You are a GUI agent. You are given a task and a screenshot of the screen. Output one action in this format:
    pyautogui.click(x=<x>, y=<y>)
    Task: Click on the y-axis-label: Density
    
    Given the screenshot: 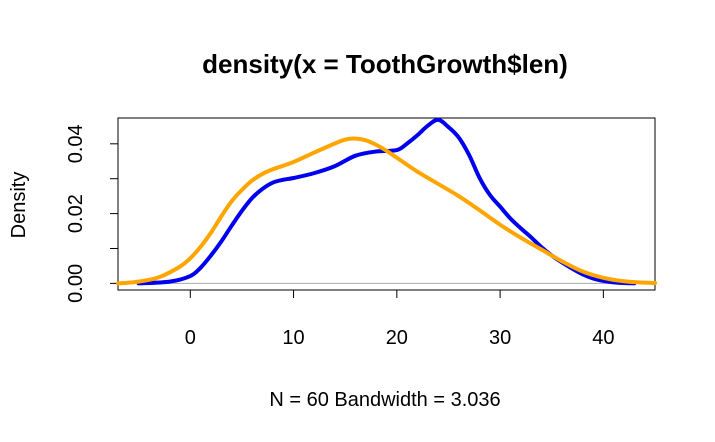 What is the action you would take?
    pyautogui.click(x=19, y=205)
    